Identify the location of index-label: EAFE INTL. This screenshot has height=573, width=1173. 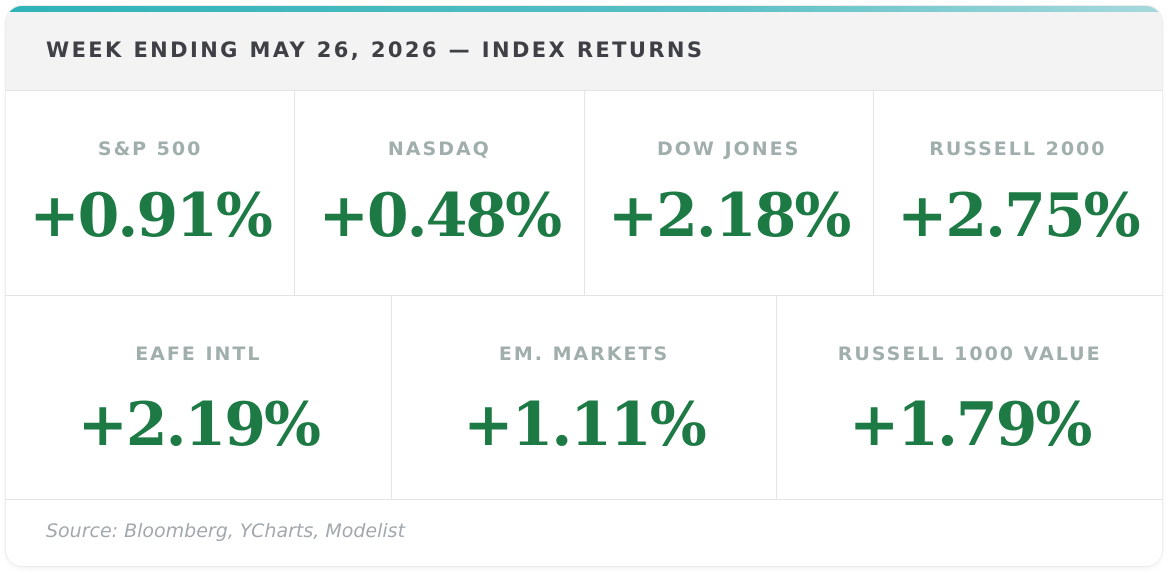
(198, 354).